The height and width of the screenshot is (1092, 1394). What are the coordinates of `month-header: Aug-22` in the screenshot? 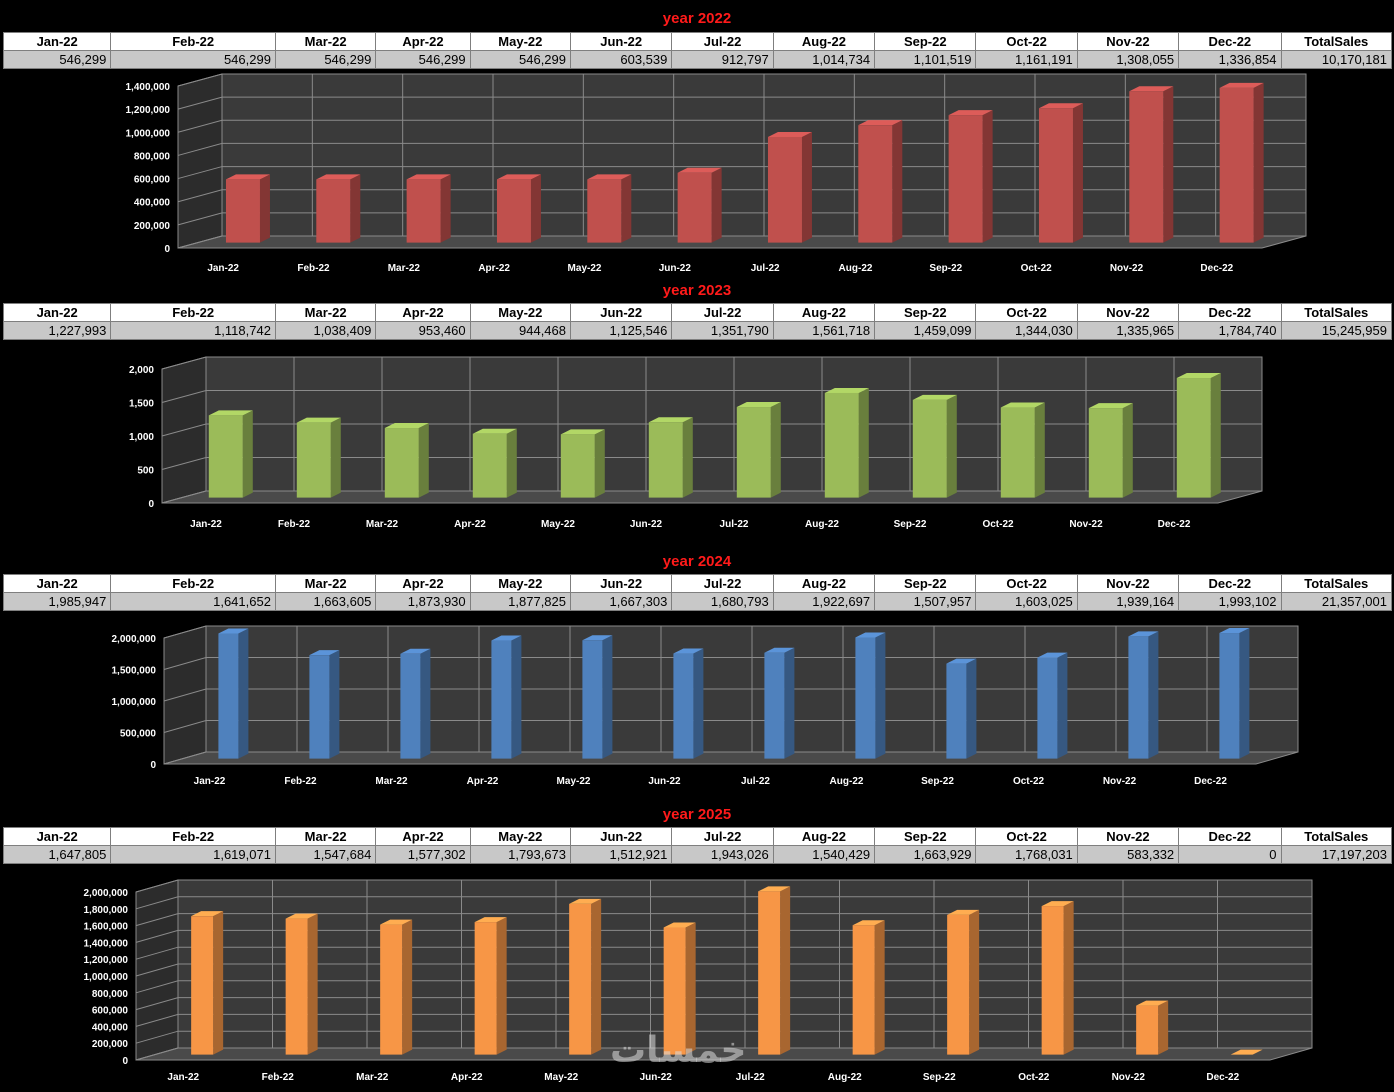 It's located at (824, 583).